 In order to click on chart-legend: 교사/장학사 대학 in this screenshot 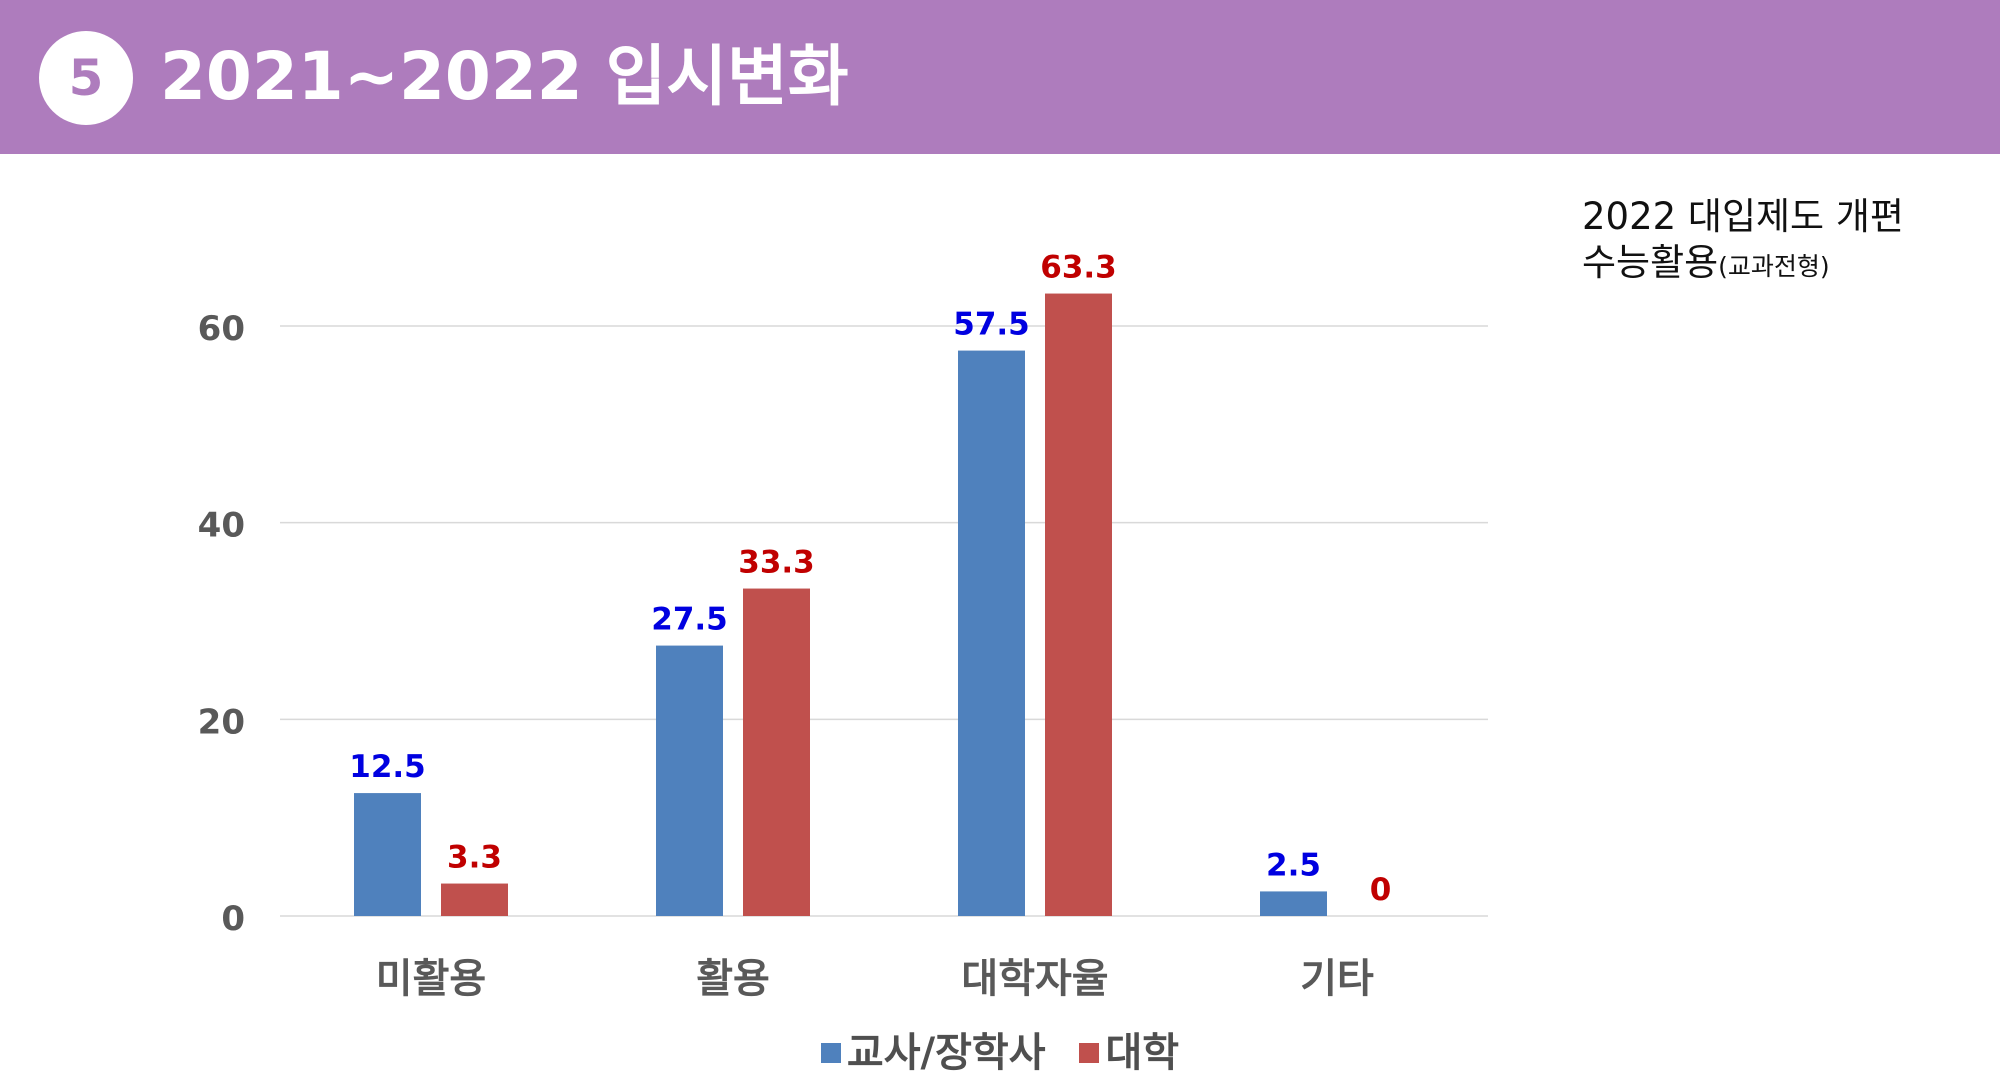, I will do `click(1000, 1049)`.